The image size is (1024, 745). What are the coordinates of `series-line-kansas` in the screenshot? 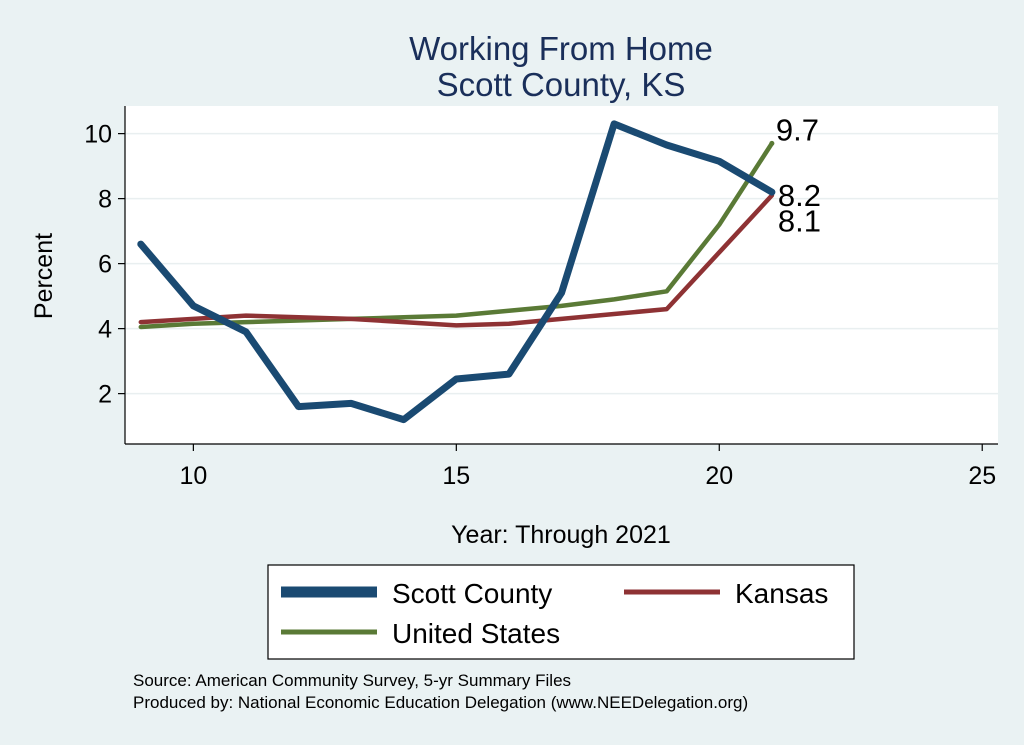 It's located at (456, 260).